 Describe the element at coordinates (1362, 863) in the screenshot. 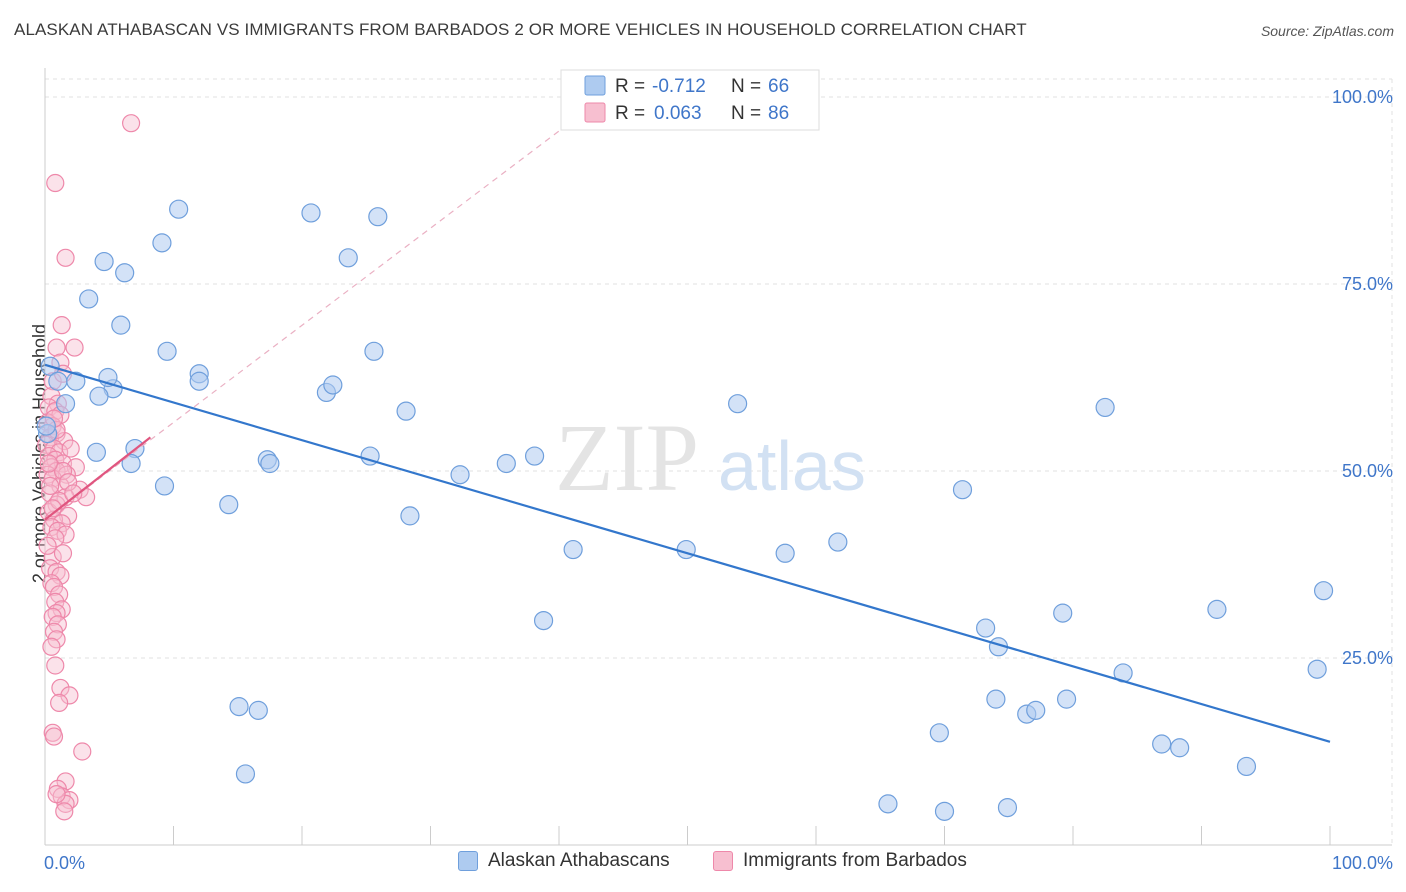

I see `x-tick-label-max: 100.0%` at that location.